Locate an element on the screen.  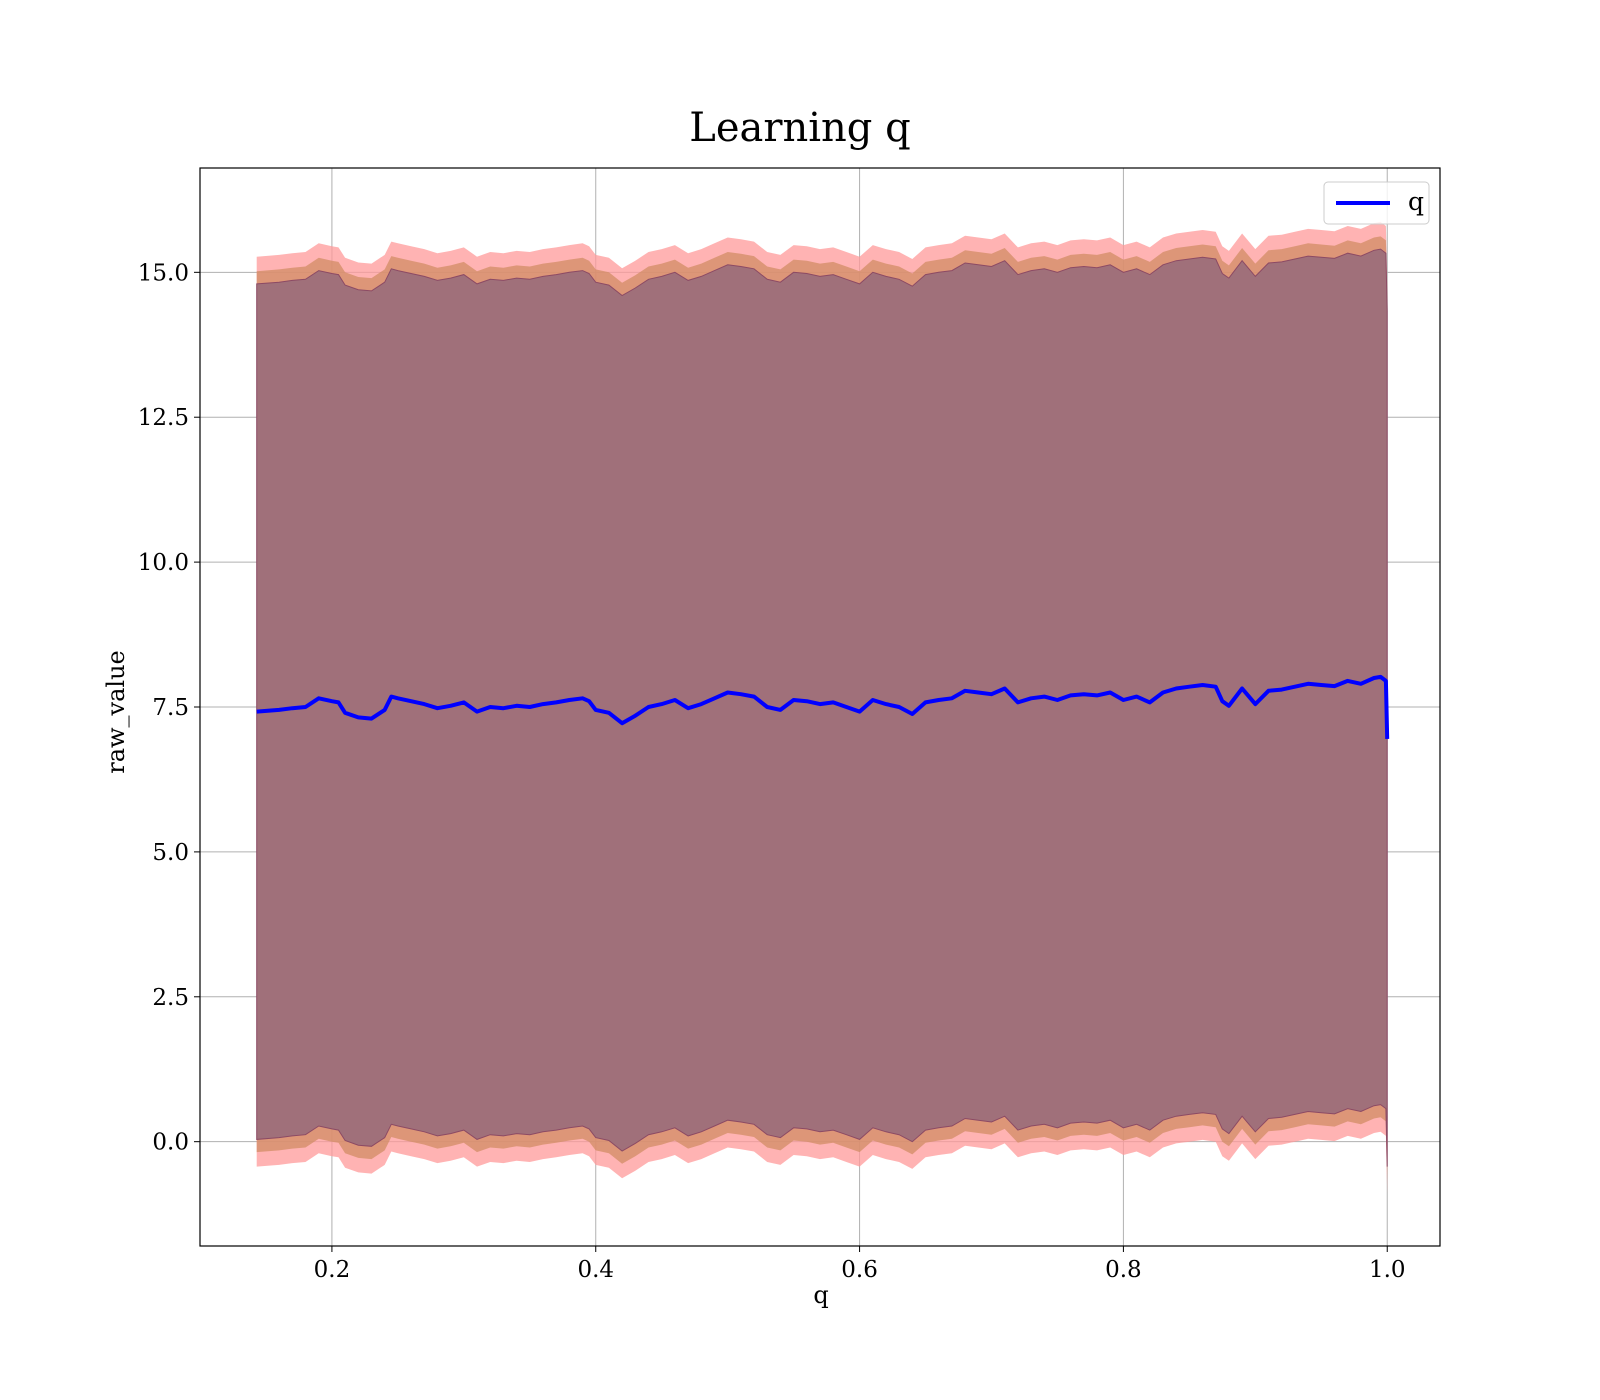
x-axis-label: q is located at coordinates (820, 1295).